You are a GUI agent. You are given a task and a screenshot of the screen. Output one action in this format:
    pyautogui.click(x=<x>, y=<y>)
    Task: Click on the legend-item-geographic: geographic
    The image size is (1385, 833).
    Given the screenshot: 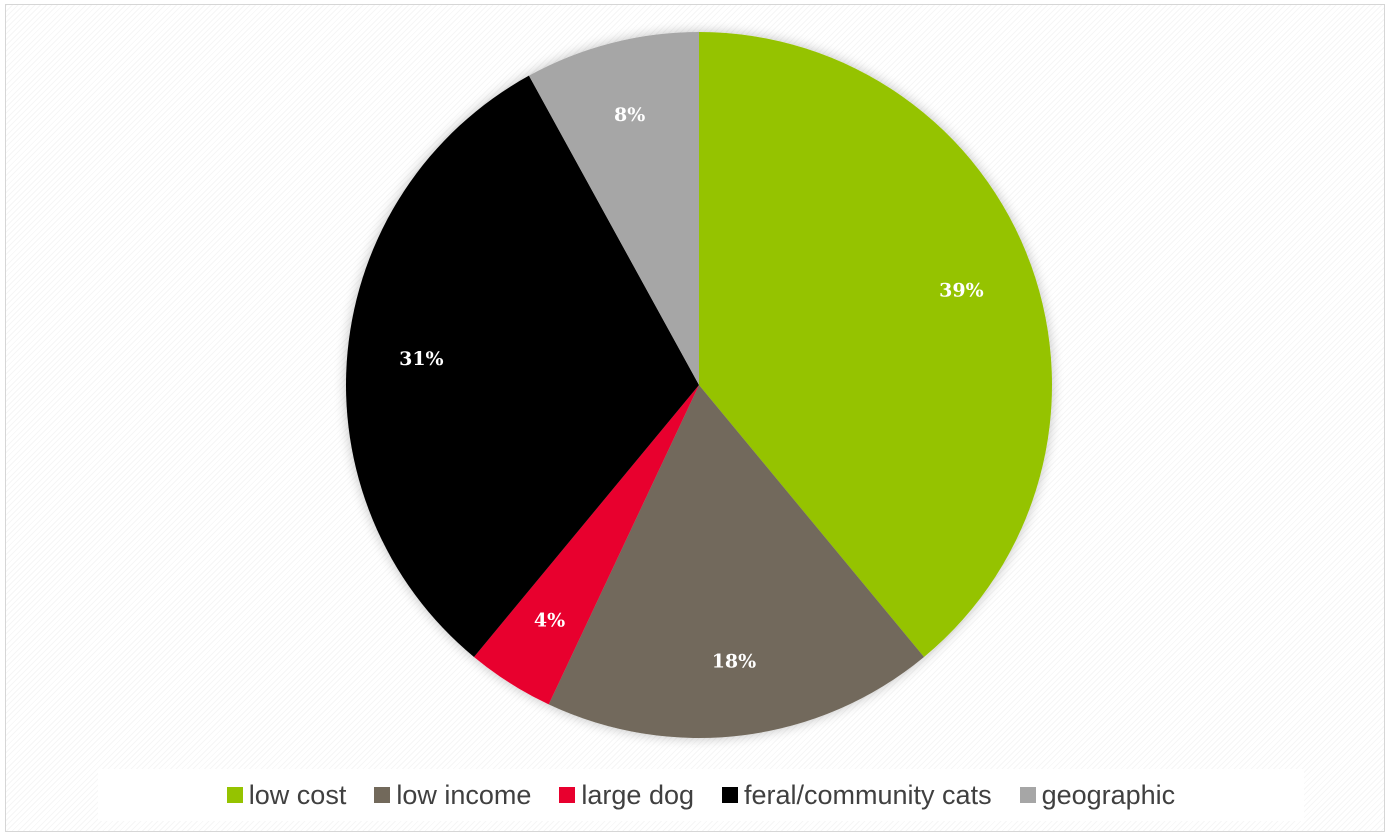 What is the action you would take?
    pyautogui.click(x=1097, y=795)
    